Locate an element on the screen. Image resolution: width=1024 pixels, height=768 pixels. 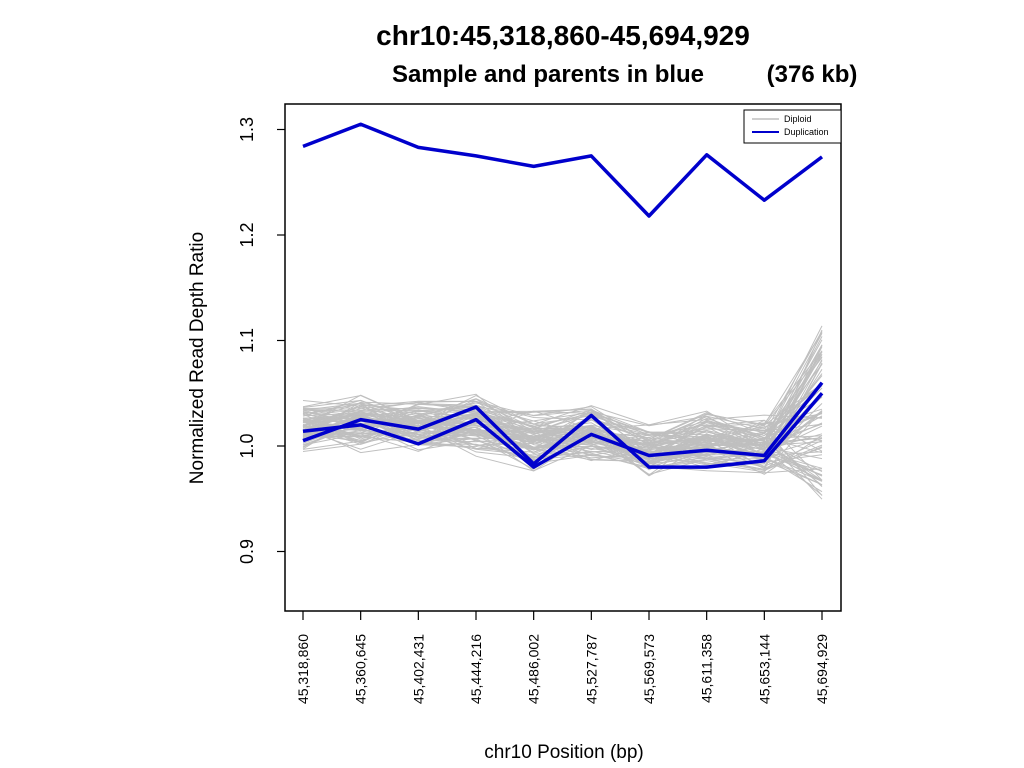
x-tick-label: 45,653,144 is located at coordinates (764, 669).